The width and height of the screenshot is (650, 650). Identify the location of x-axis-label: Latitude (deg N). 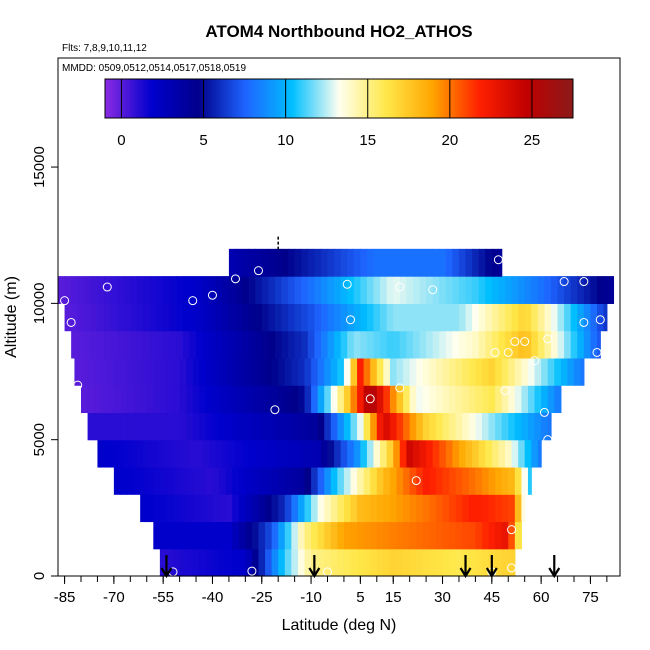
(339, 625).